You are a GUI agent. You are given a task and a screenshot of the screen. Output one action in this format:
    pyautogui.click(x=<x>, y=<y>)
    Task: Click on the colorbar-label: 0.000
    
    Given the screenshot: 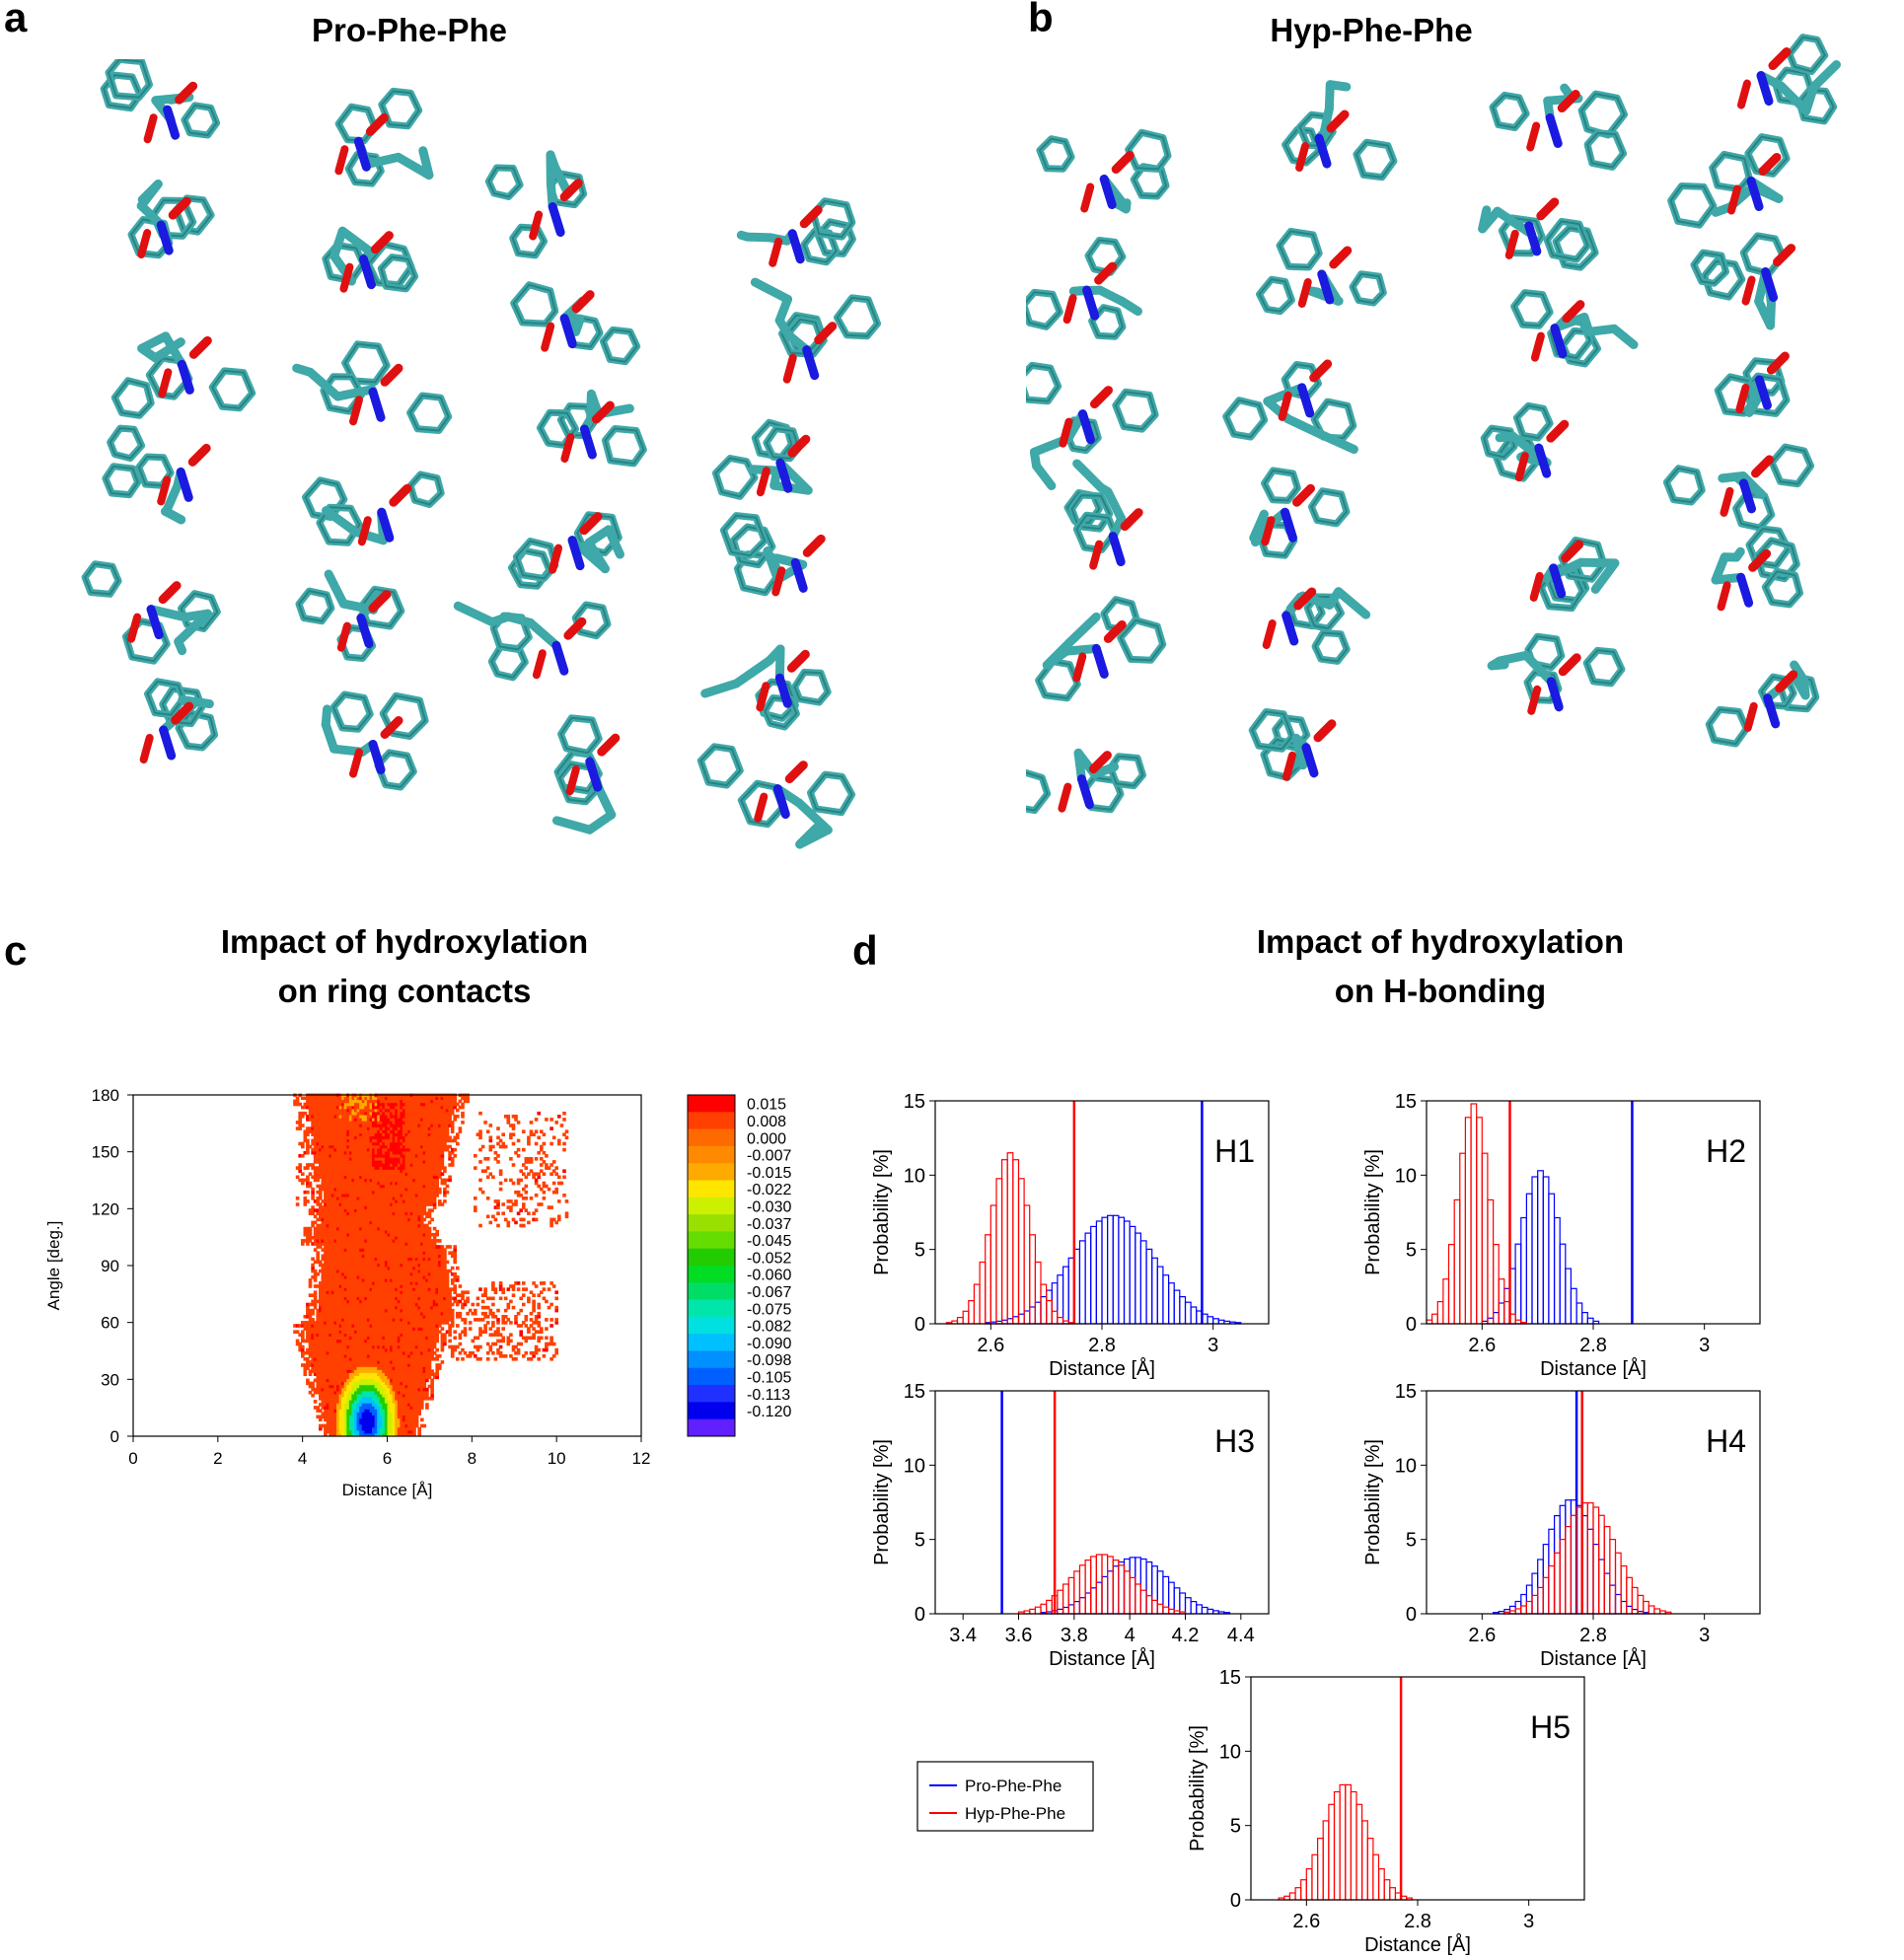 What is the action you would take?
    pyautogui.click(x=766, y=1138)
    